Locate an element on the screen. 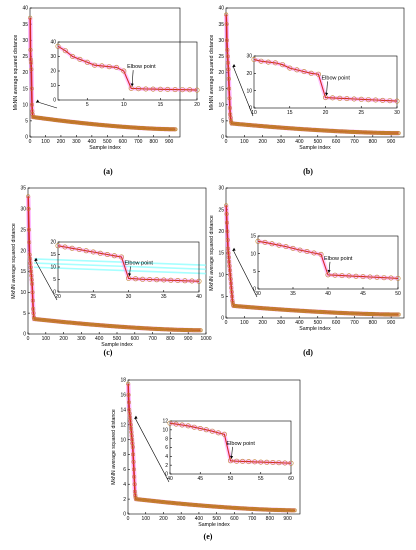 The height and width of the screenshot is (550, 416). inset-x-tick-label: 45 is located at coordinates (200, 479).